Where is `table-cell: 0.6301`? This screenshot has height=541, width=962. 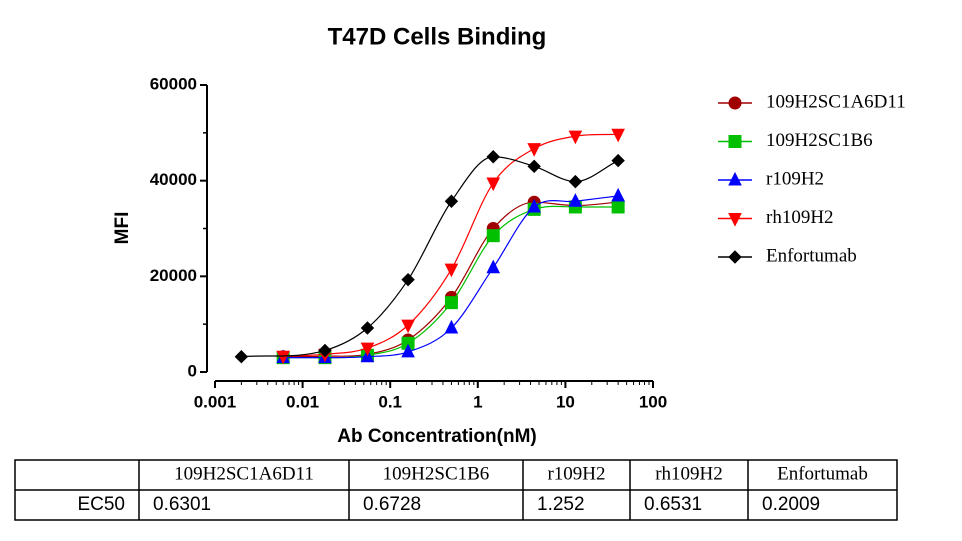
table-cell: 0.6301 is located at coordinates (182, 504).